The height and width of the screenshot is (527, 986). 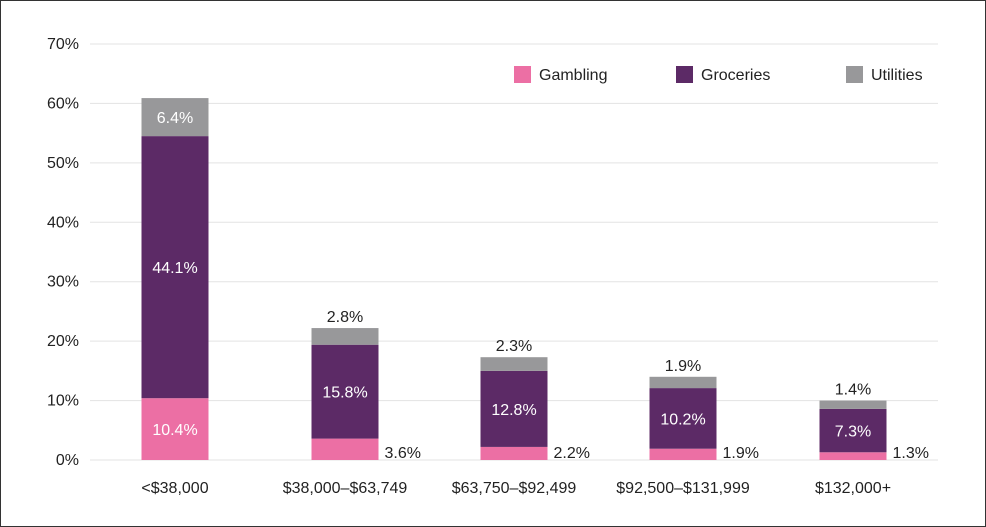 What do you see at coordinates (63, 222) in the screenshot?
I see `y-tick-label: 40%` at bounding box center [63, 222].